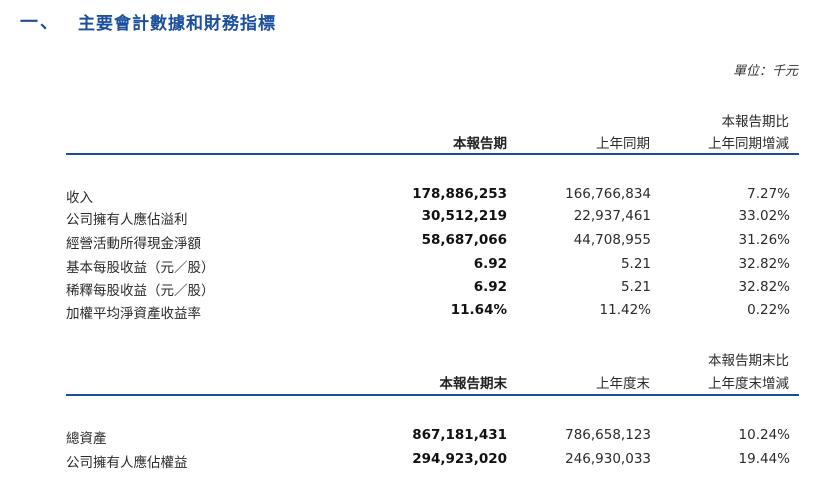  I want to click on row-prior: 11.42%, so click(625, 310).